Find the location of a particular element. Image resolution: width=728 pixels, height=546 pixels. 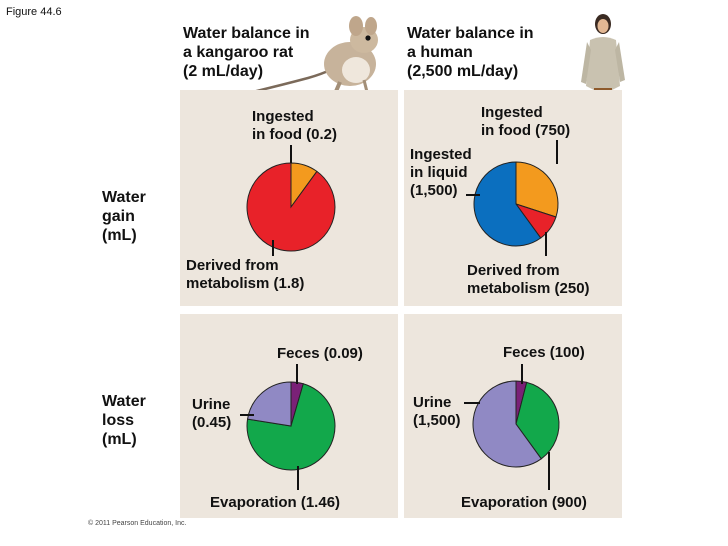

pie-slice-ingested-in-food is located at coordinates (537, 189).